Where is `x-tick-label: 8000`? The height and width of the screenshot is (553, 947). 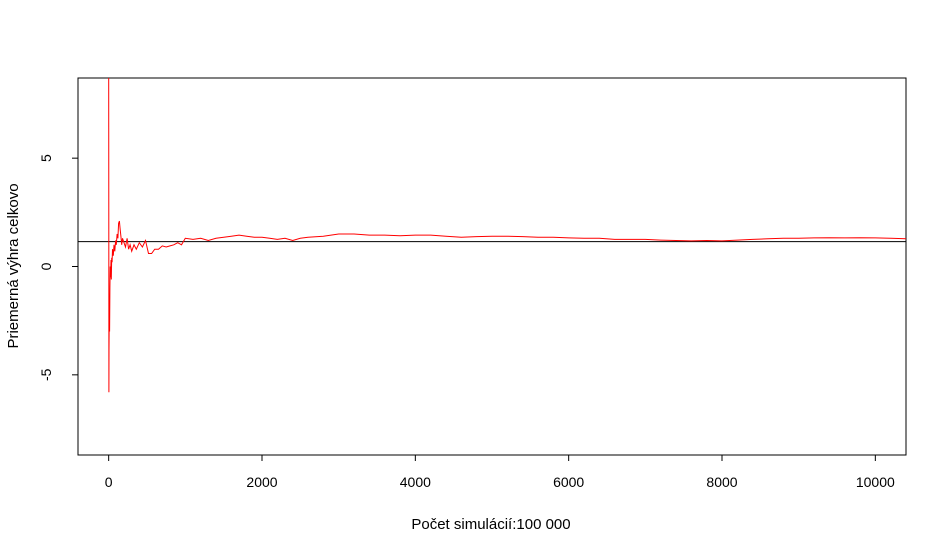 x-tick-label: 8000 is located at coordinates (721, 482).